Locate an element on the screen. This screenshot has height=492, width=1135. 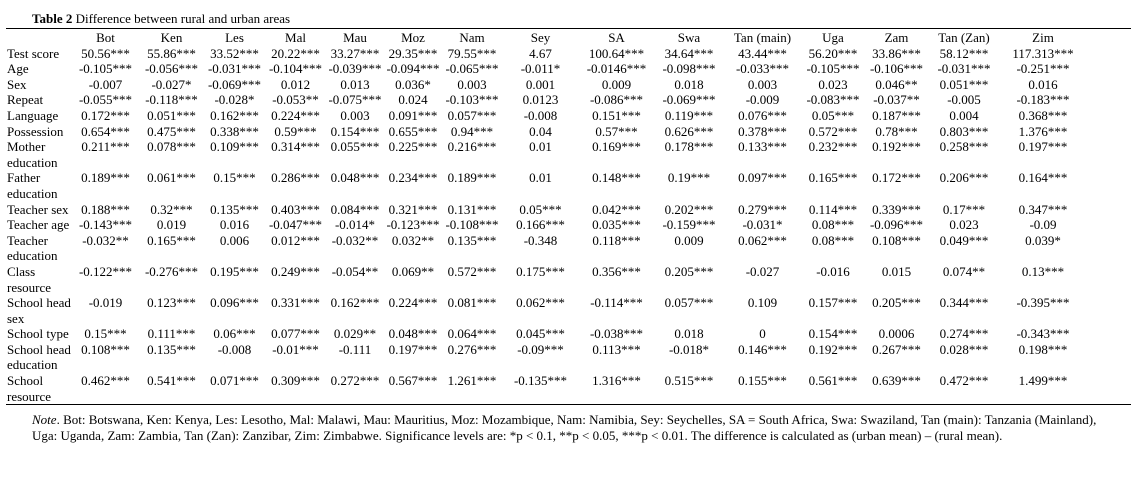
table-cell: 0.08*** is located at coordinates (833, 240).